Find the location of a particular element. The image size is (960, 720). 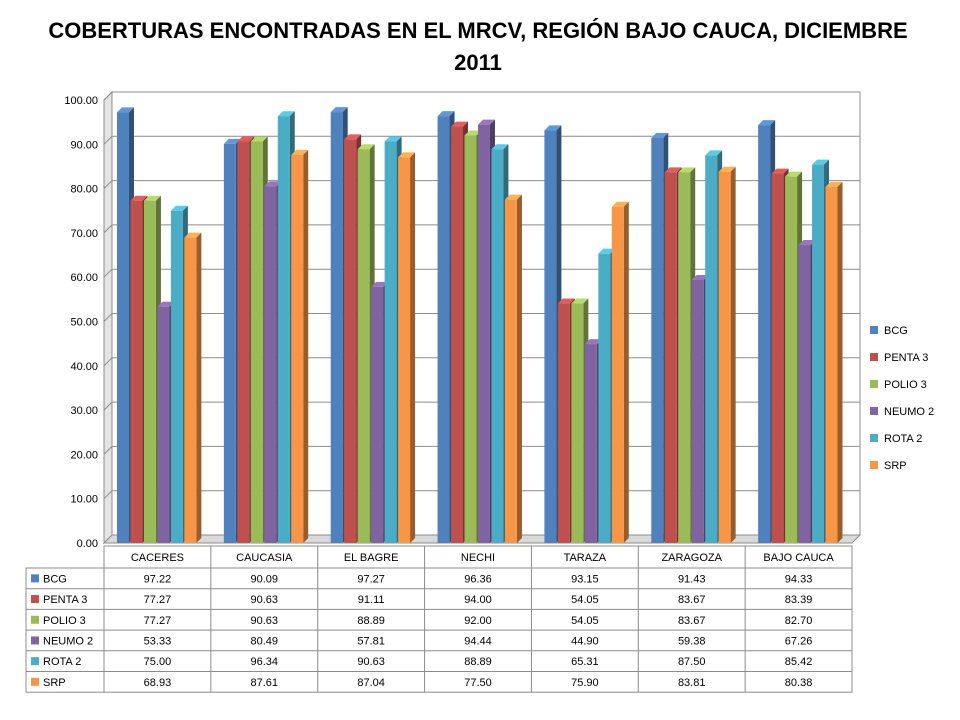

data-label: 92.00 is located at coordinates (478, 621).